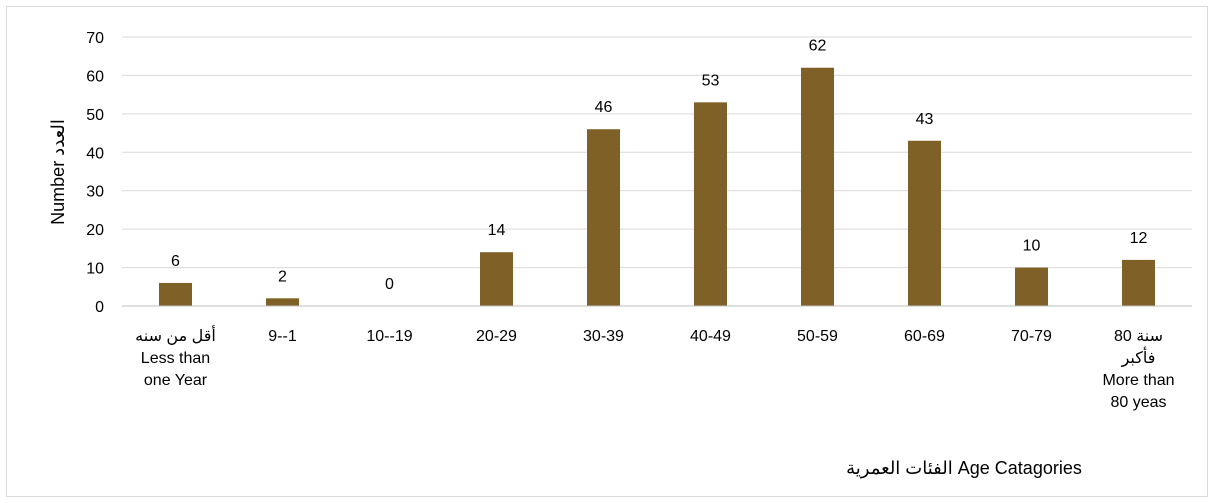  I want to click on y-axis-title: Number العدد, so click(58, 172).